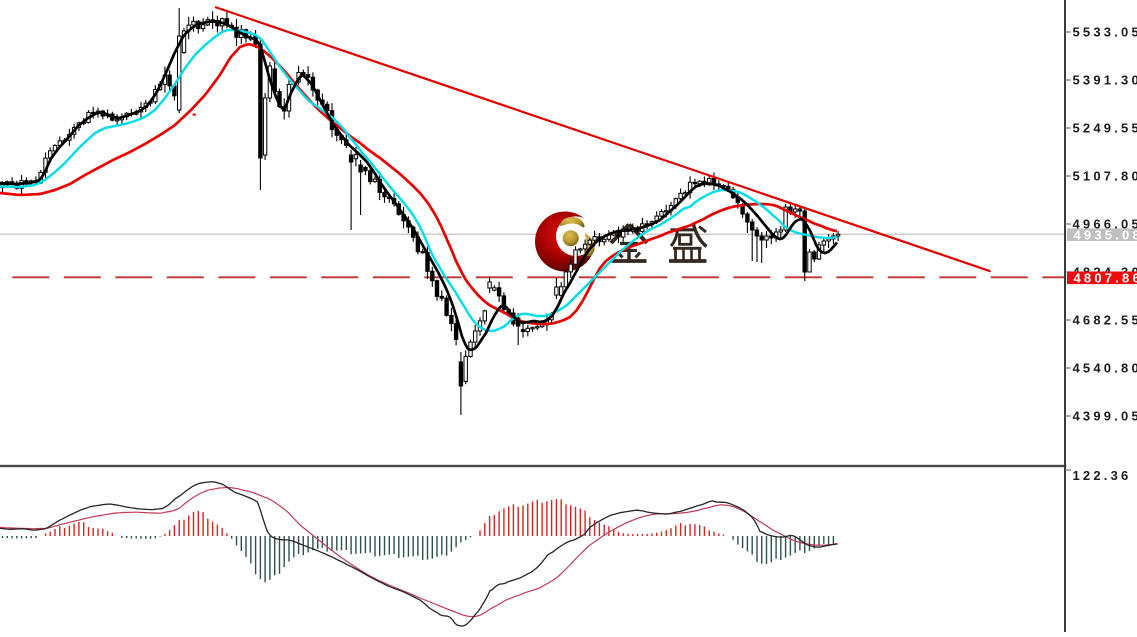  I want to click on svg-text: 4682.55, so click(1105, 320).